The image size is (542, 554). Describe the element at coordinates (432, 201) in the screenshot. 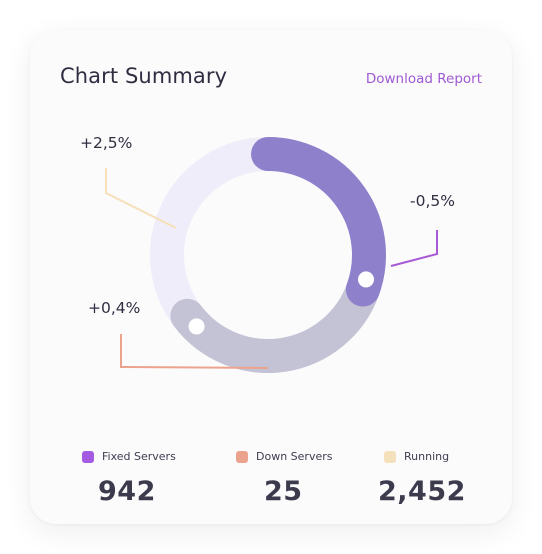

I see `annotation-label: -0,5%` at that location.